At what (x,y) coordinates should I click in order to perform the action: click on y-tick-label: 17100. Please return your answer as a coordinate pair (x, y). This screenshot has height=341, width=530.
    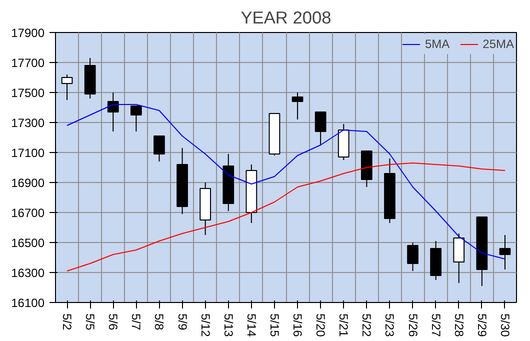
    Looking at the image, I should click on (28, 153).